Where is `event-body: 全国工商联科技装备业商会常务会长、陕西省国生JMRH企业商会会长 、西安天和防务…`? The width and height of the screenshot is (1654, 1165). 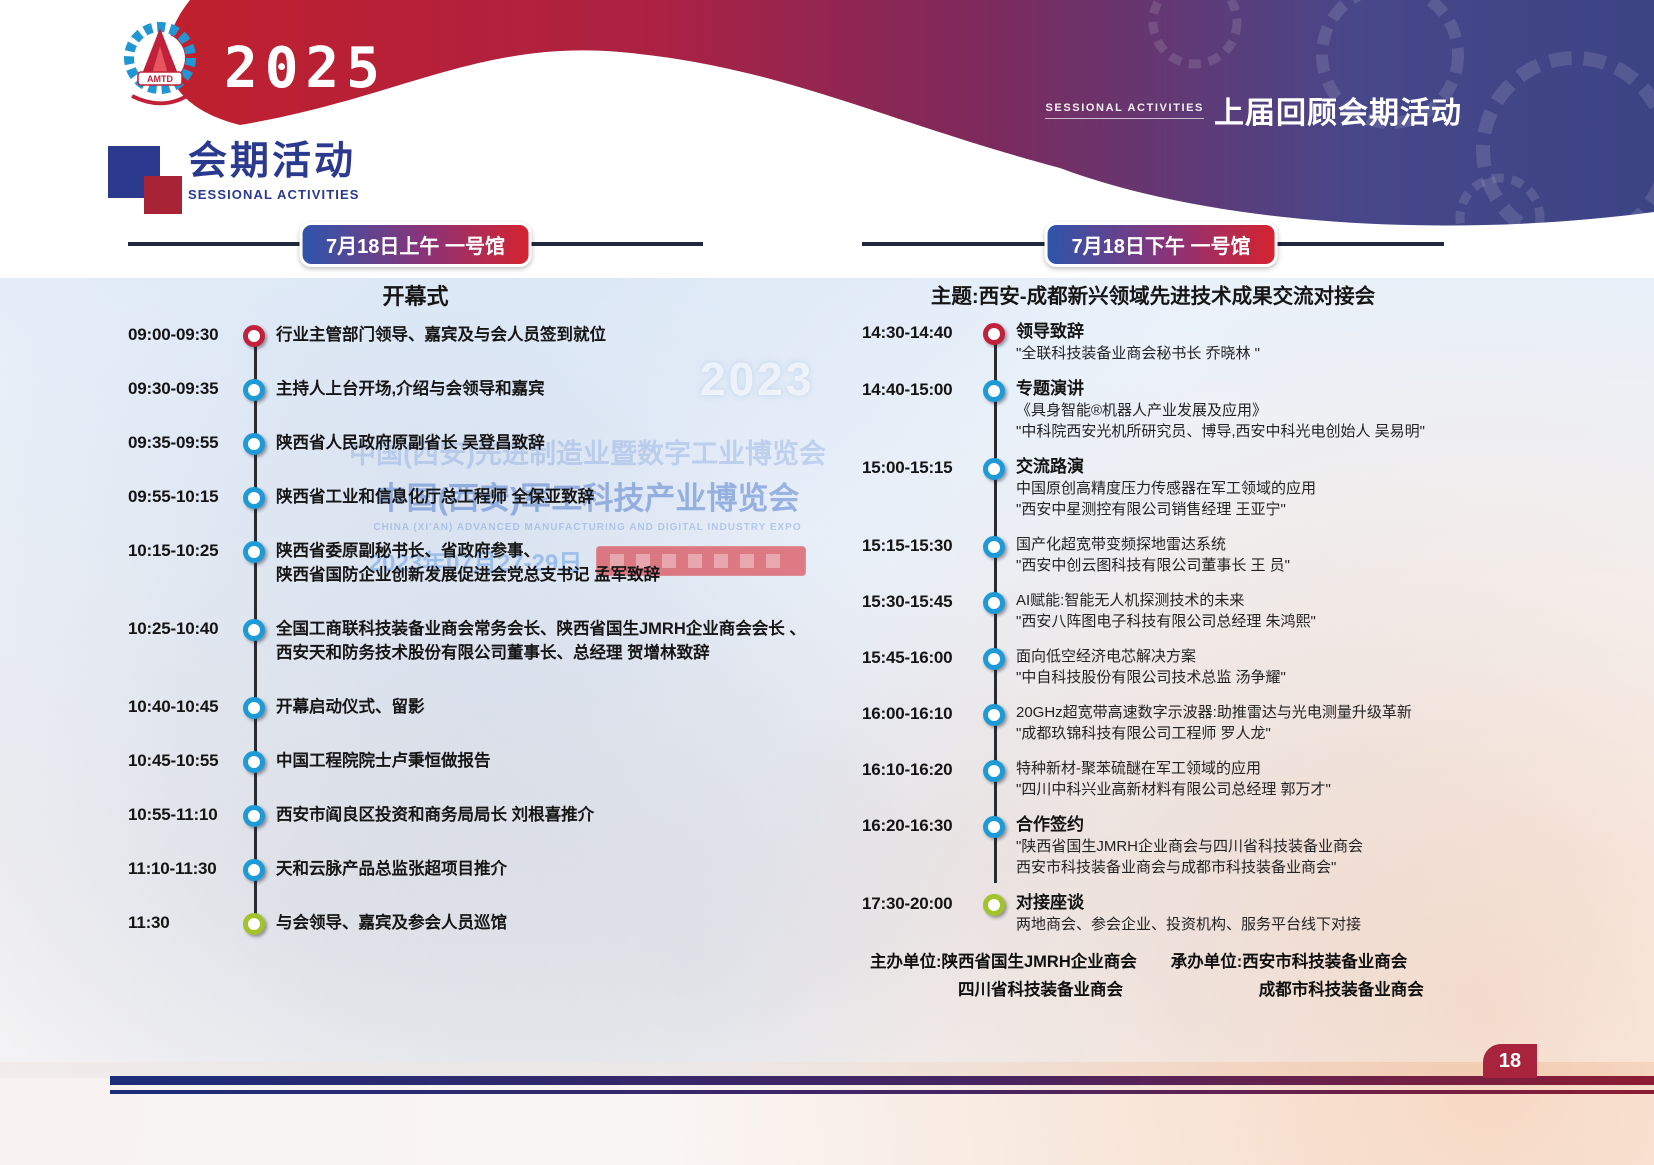 event-body: 全国工商联科技装备业商会常务会长、陕西省国生JMRH企业商会会长 、西安天和防务… is located at coordinates (563, 641).